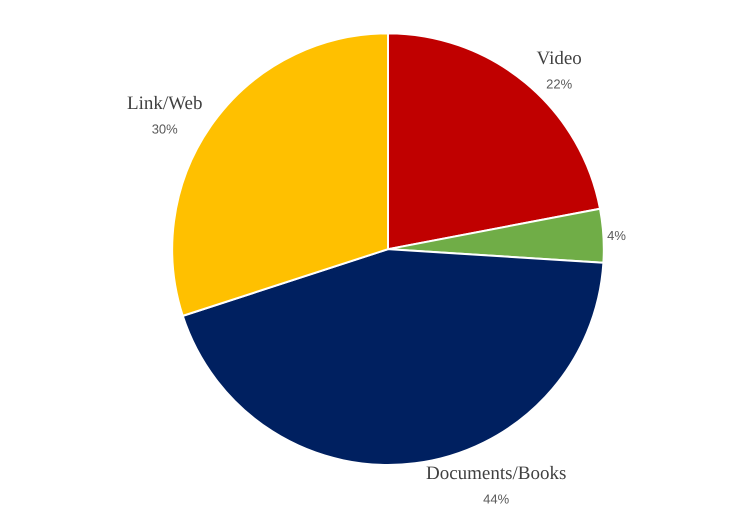  What do you see at coordinates (496, 499) in the screenshot?
I see `data-label: 44%` at bounding box center [496, 499].